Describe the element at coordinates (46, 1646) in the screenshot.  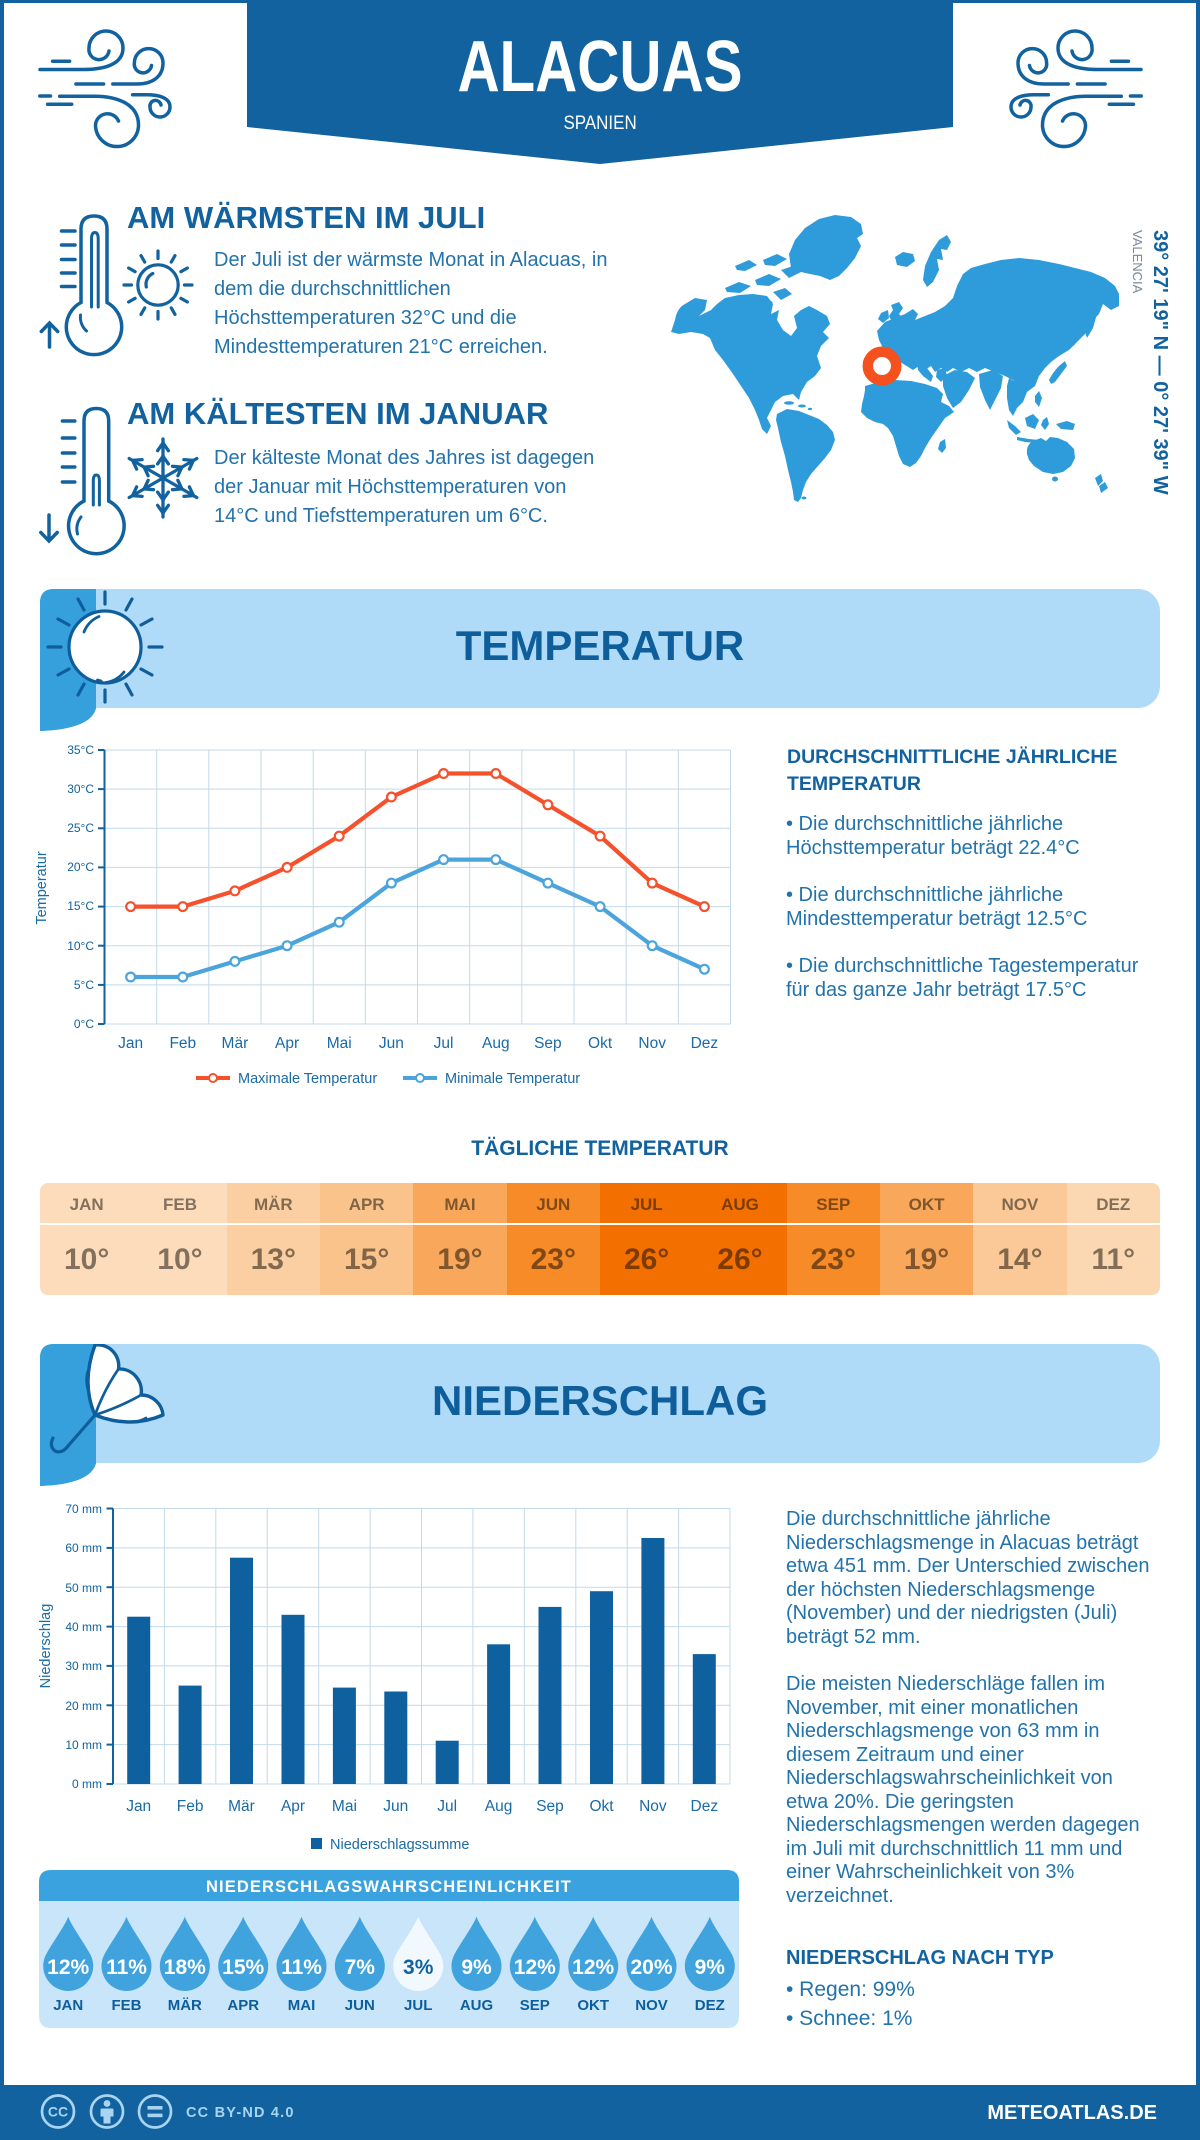
I see `svg-text: Niederschlag` at that location.